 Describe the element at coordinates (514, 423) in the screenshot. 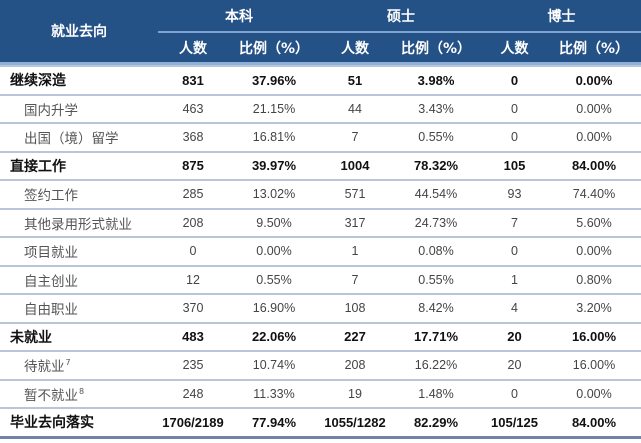

I see `cell-doctor-count: 105/125` at that location.